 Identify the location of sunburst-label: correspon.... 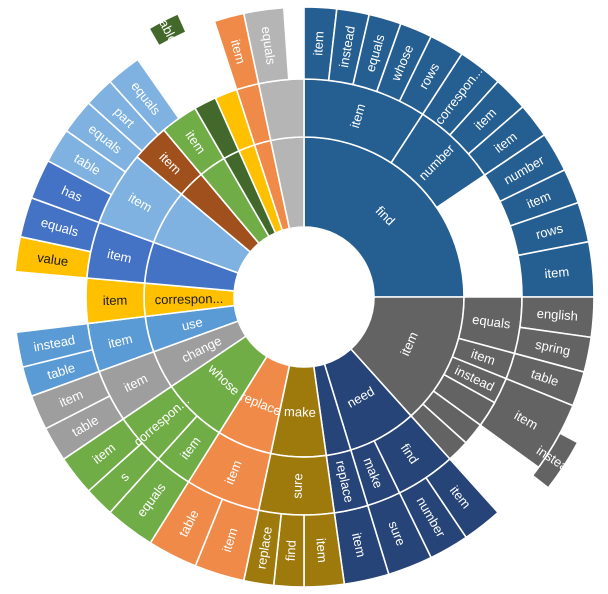
(189, 299).